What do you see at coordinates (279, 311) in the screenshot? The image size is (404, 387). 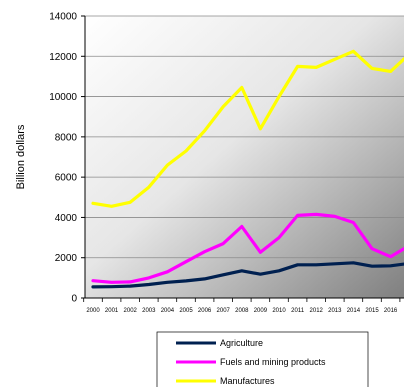 I see `x-tick-label-2010: 2010` at bounding box center [279, 311].